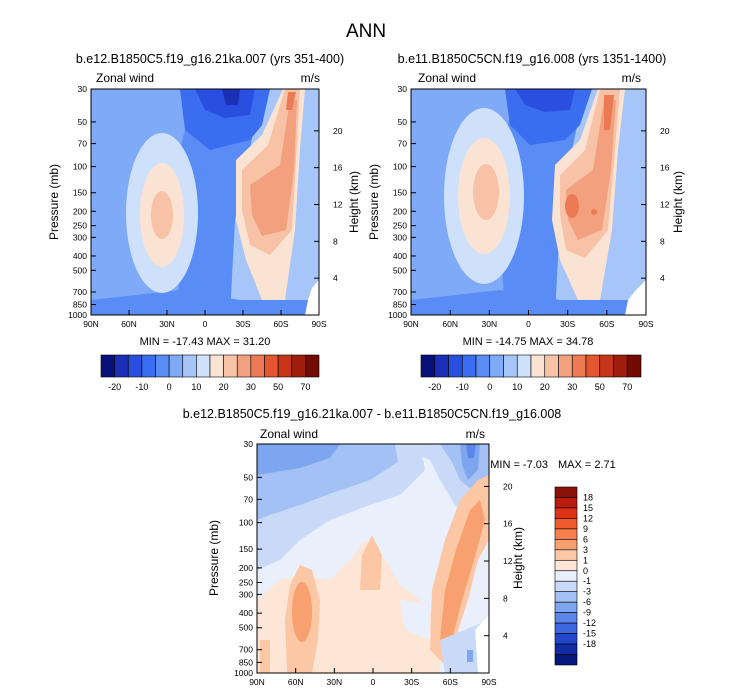 This screenshot has height=696, width=733. Describe the element at coordinates (585, 550) in the screenshot. I see `colorbar-label: 3` at that location.